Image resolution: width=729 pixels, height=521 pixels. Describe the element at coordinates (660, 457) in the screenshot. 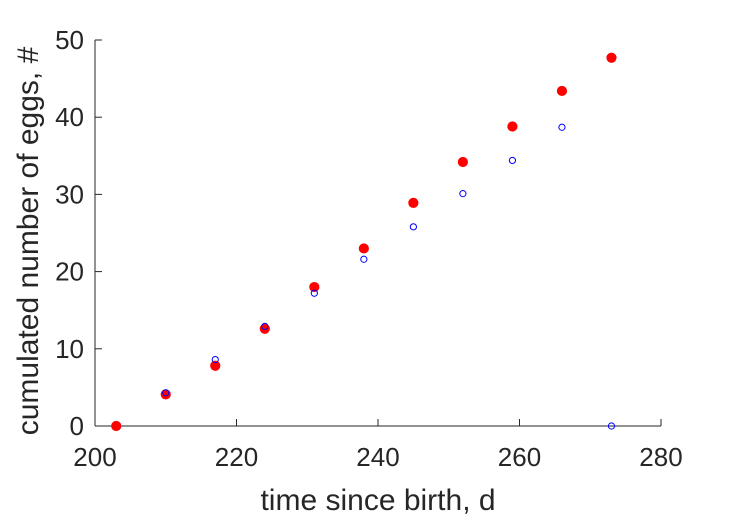

I see `x-tick-label: 280` at that location.